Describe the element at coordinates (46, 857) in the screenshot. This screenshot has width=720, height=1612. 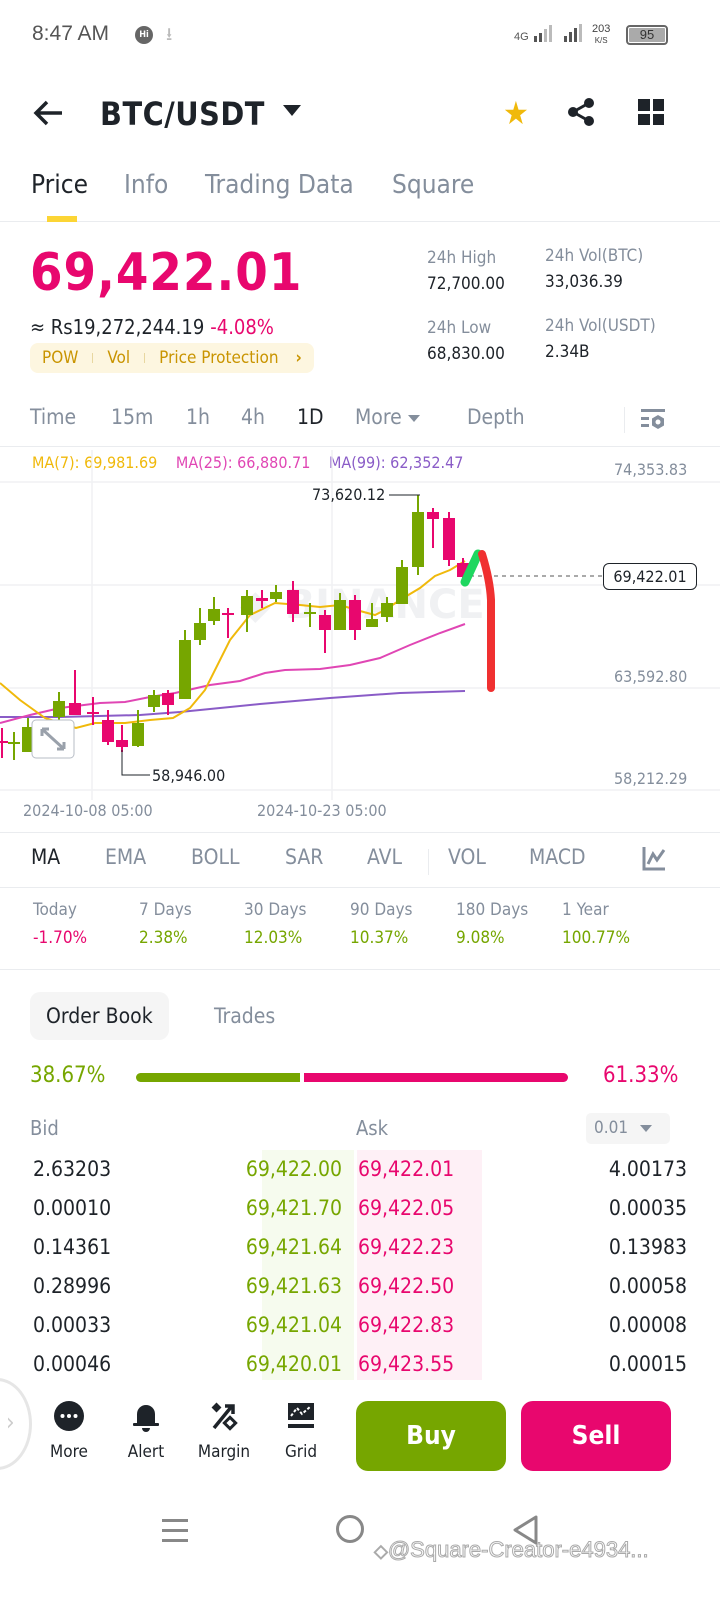
I see `indicator-ma: MA` at that location.